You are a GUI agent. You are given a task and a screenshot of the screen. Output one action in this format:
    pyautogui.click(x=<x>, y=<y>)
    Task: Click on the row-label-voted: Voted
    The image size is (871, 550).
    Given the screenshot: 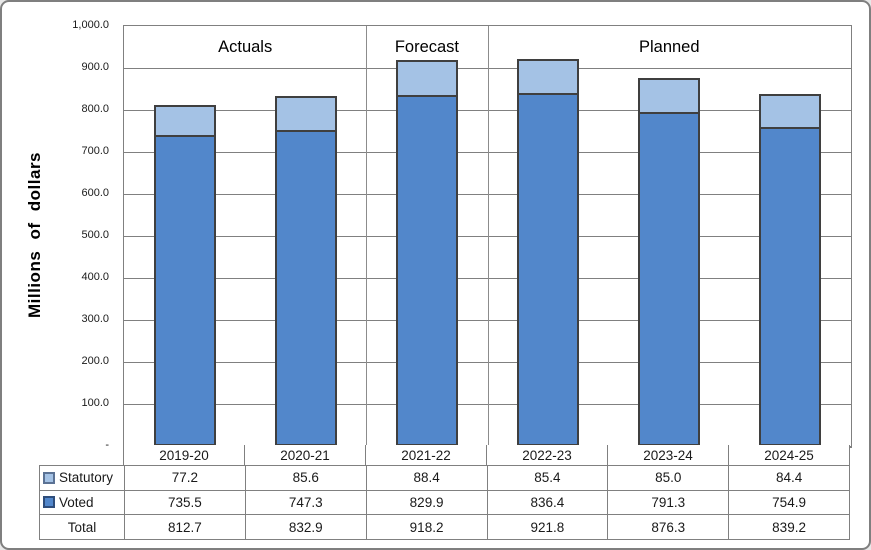 What is the action you would take?
    pyautogui.click(x=76, y=502)
    